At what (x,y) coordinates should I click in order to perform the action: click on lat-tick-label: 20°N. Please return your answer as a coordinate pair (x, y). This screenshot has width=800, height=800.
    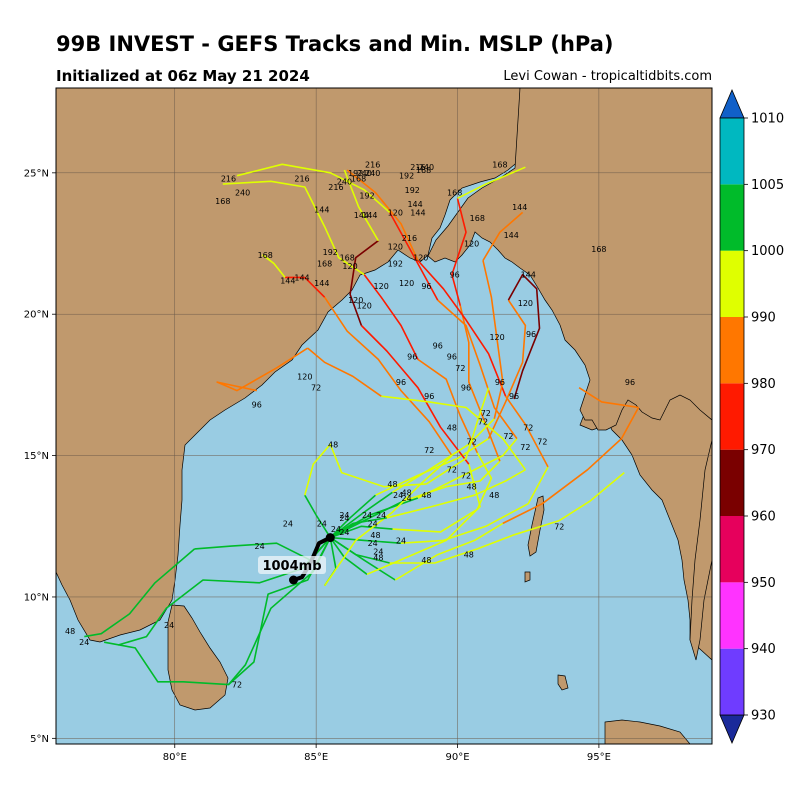
    Looking at the image, I should click on (36, 315).